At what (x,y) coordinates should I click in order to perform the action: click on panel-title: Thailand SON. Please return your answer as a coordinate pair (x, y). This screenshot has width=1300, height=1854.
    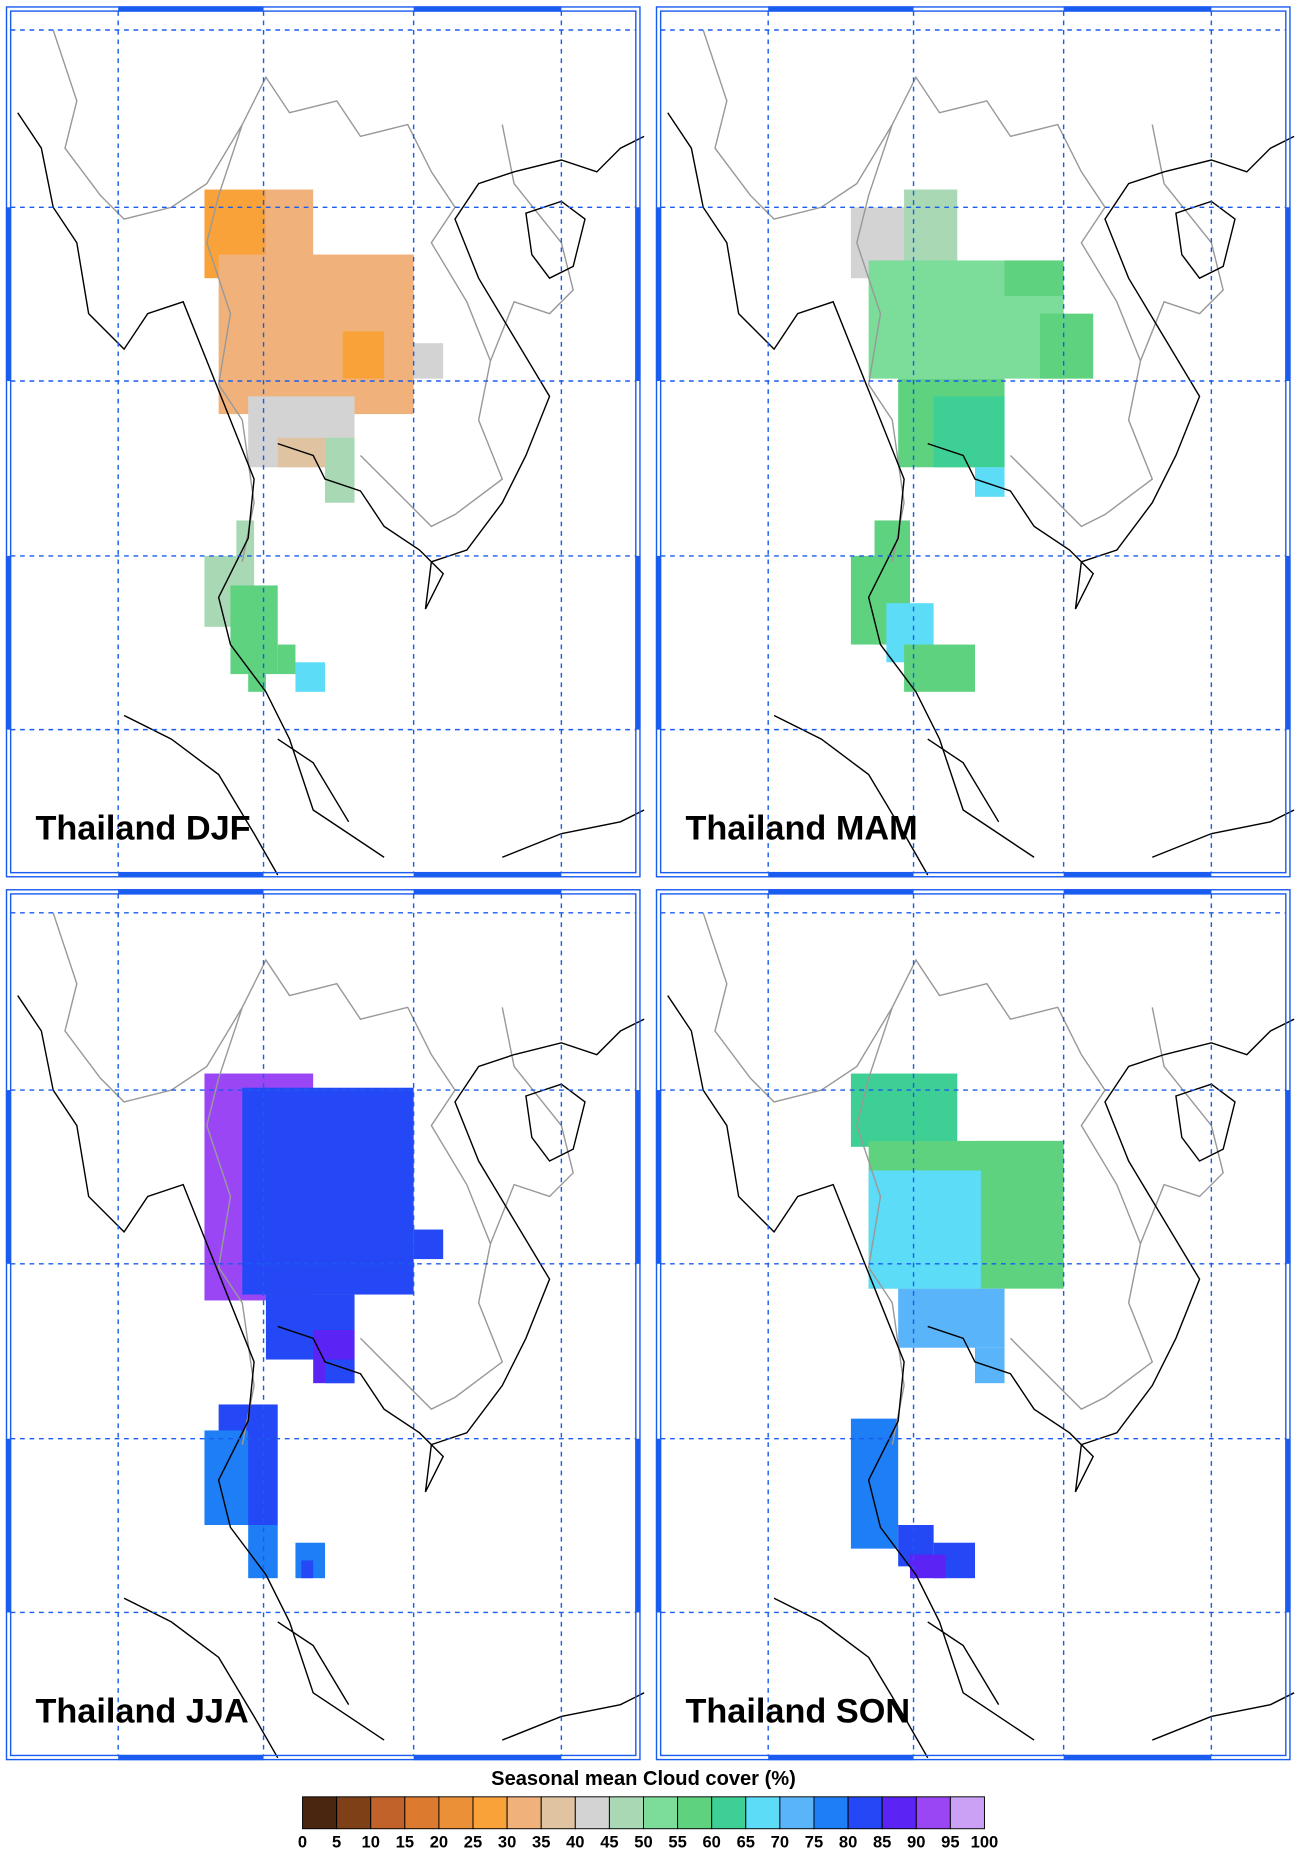
    Looking at the image, I should click on (797, 1711).